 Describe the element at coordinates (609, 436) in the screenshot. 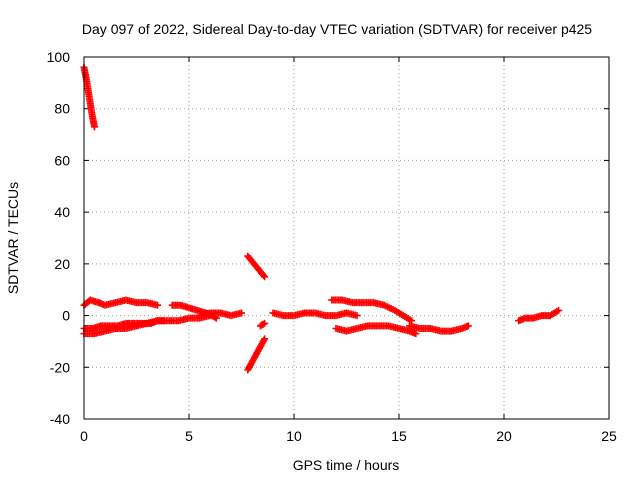

I see `x-tick-label: 25` at that location.